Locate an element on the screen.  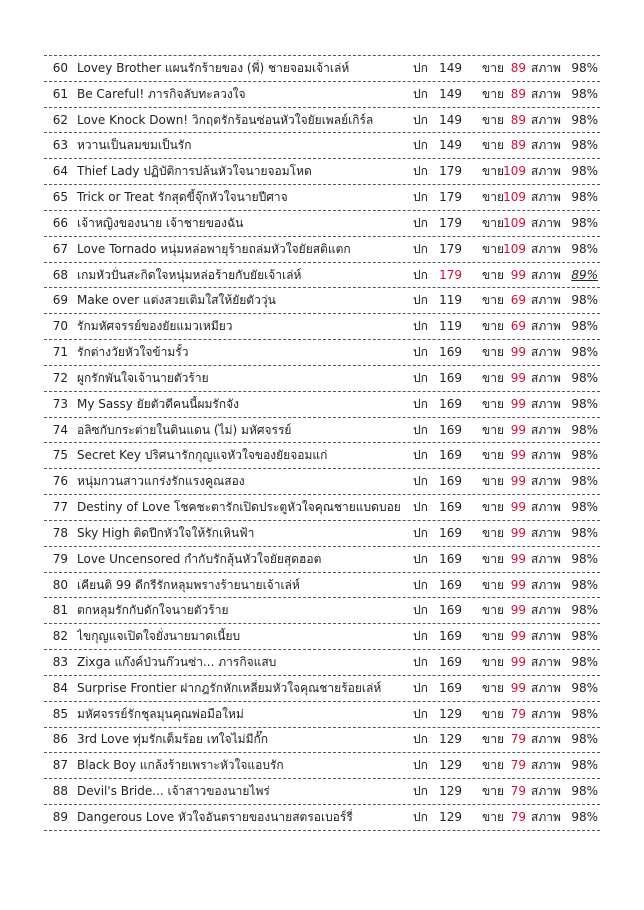
sell-price: 79 is located at coordinates (518, 765).